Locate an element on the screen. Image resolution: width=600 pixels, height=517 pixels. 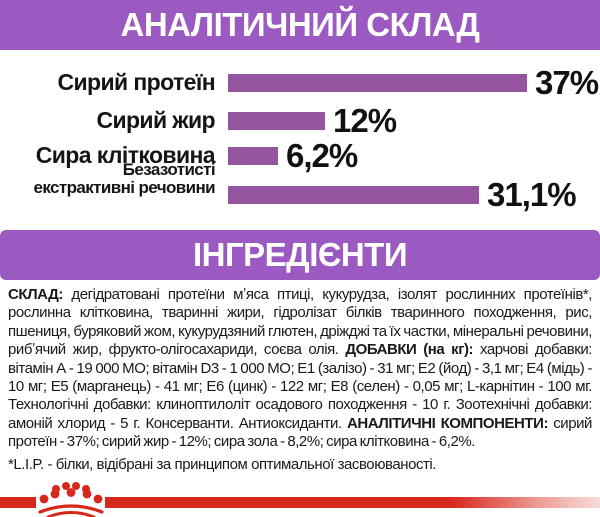
bar-label-nfe-line1: Безазотисті is located at coordinates (169, 169).